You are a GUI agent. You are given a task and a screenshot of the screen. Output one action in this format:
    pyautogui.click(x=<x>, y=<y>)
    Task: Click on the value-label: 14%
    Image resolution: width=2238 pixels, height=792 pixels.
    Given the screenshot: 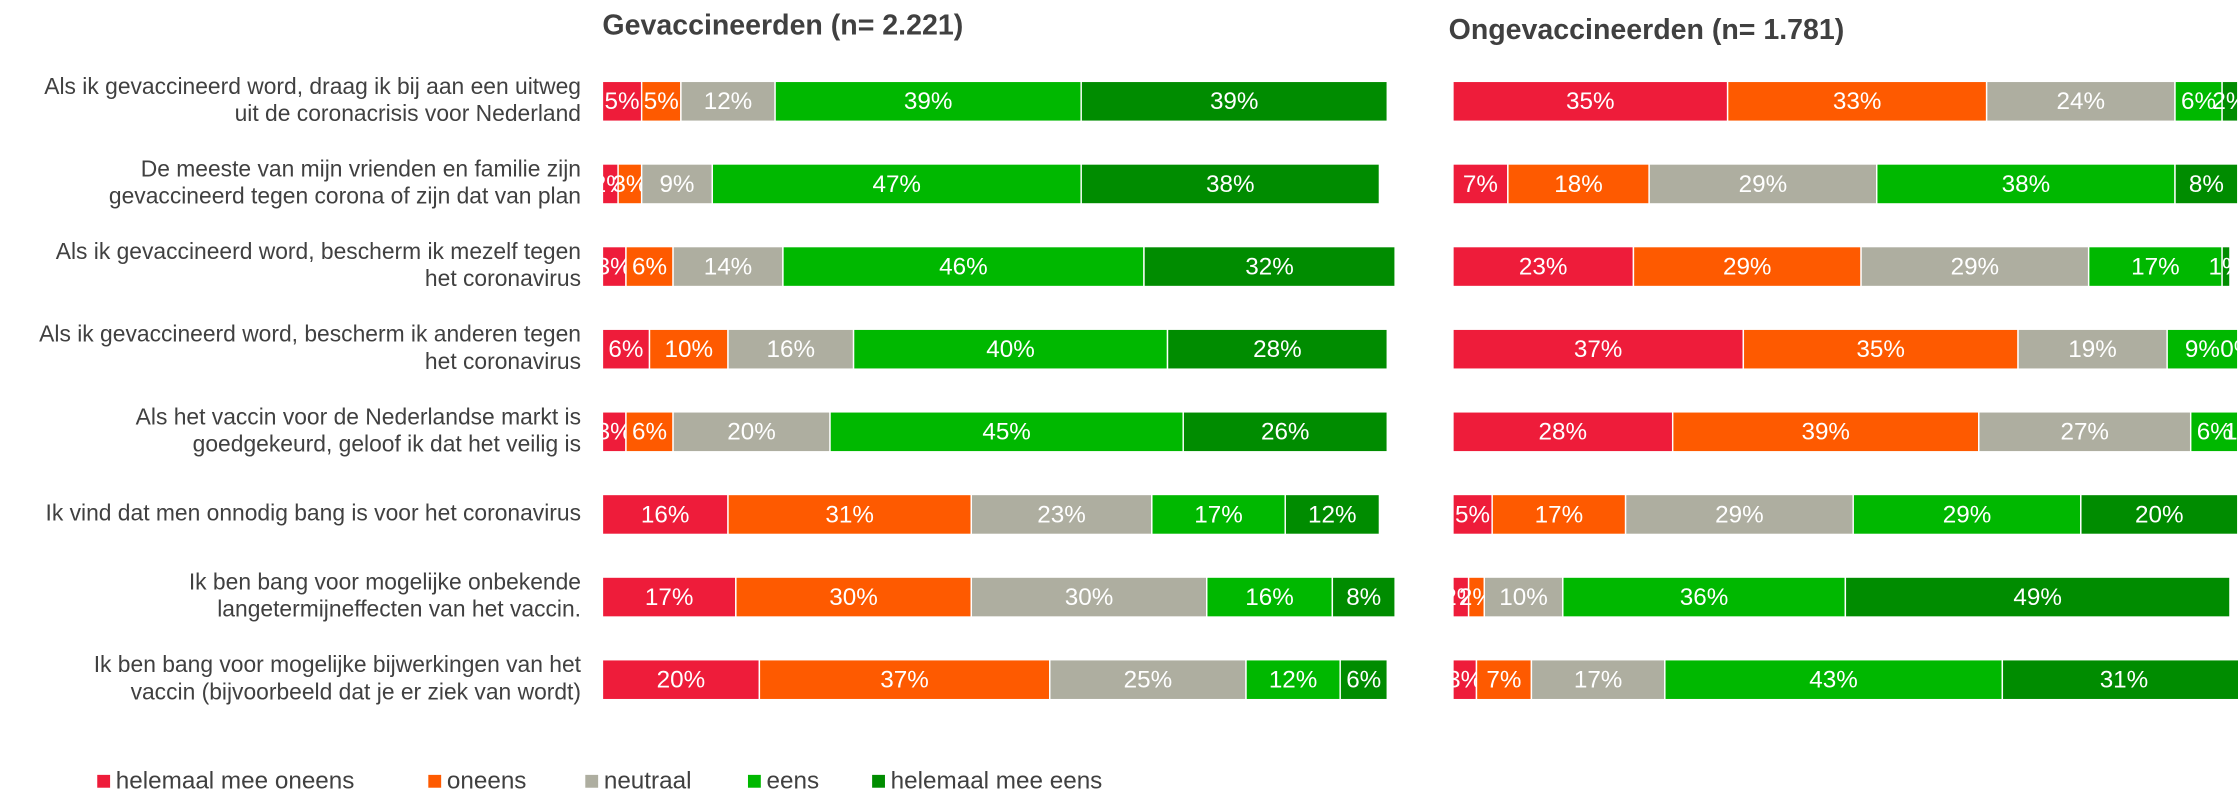 What is the action you would take?
    pyautogui.click(x=728, y=266)
    